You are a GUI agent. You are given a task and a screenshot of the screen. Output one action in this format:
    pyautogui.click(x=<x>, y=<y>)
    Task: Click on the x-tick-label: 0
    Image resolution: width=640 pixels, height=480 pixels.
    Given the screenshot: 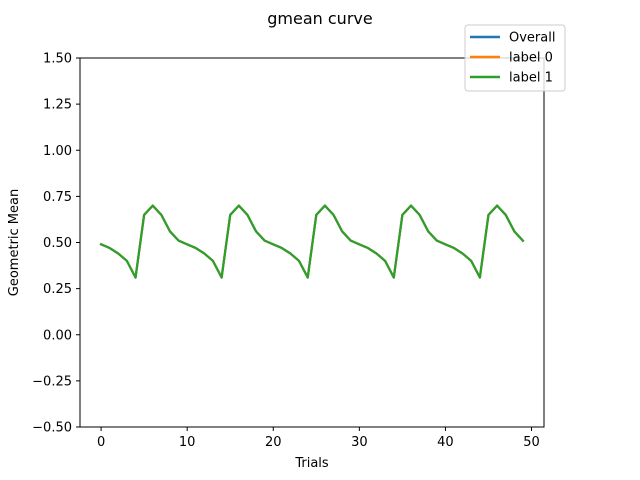 What is the action you would take?
    pyautogui.click(x=101, y=442)
    